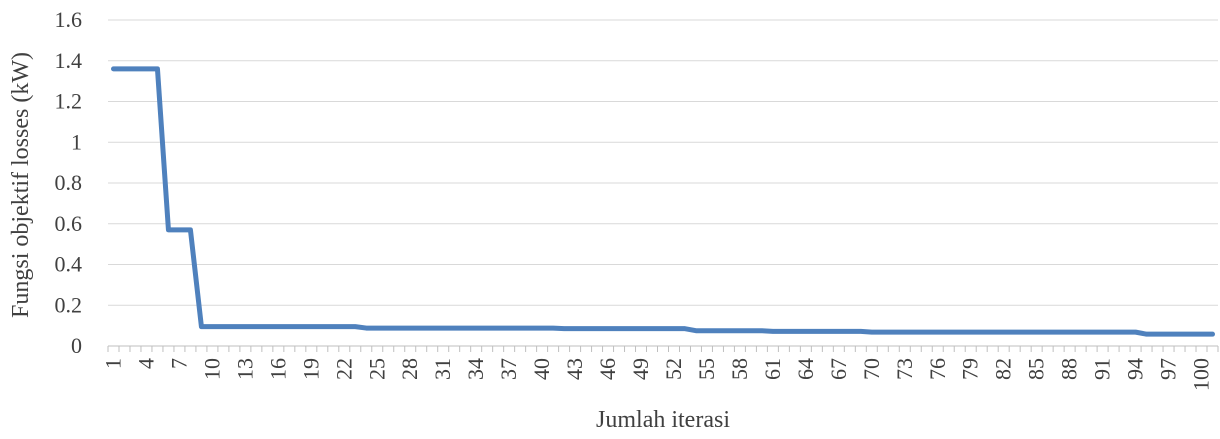 This screenshot has height=439, width=1220. What do you see at coordinates (970, 369) in the screenshot?
I see `x-tick-label: 79` at bounding box center [970, 369].